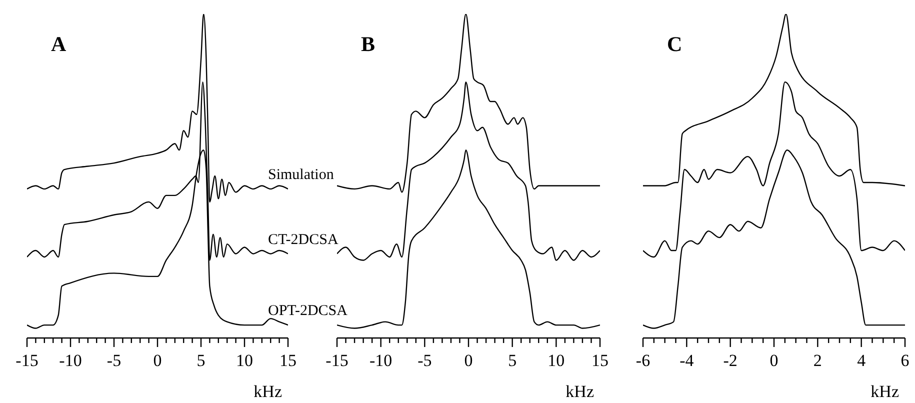 The width and height of the screenshot is (915, 403). I want to click on series-label: CT-2DCSA, so click(303, 240).